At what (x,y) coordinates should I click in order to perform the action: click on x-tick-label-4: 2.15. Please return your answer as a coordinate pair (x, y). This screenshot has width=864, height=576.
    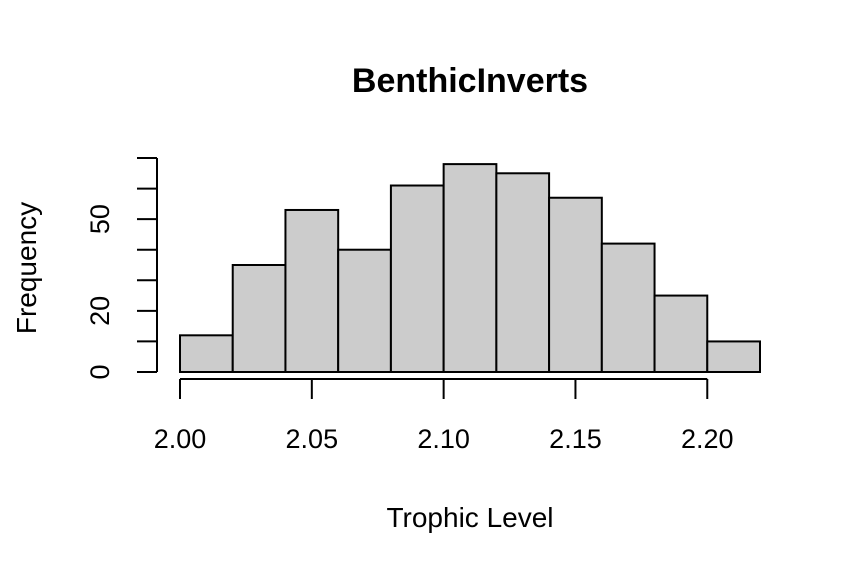
    Looking at the image, I should click on (575, 439).